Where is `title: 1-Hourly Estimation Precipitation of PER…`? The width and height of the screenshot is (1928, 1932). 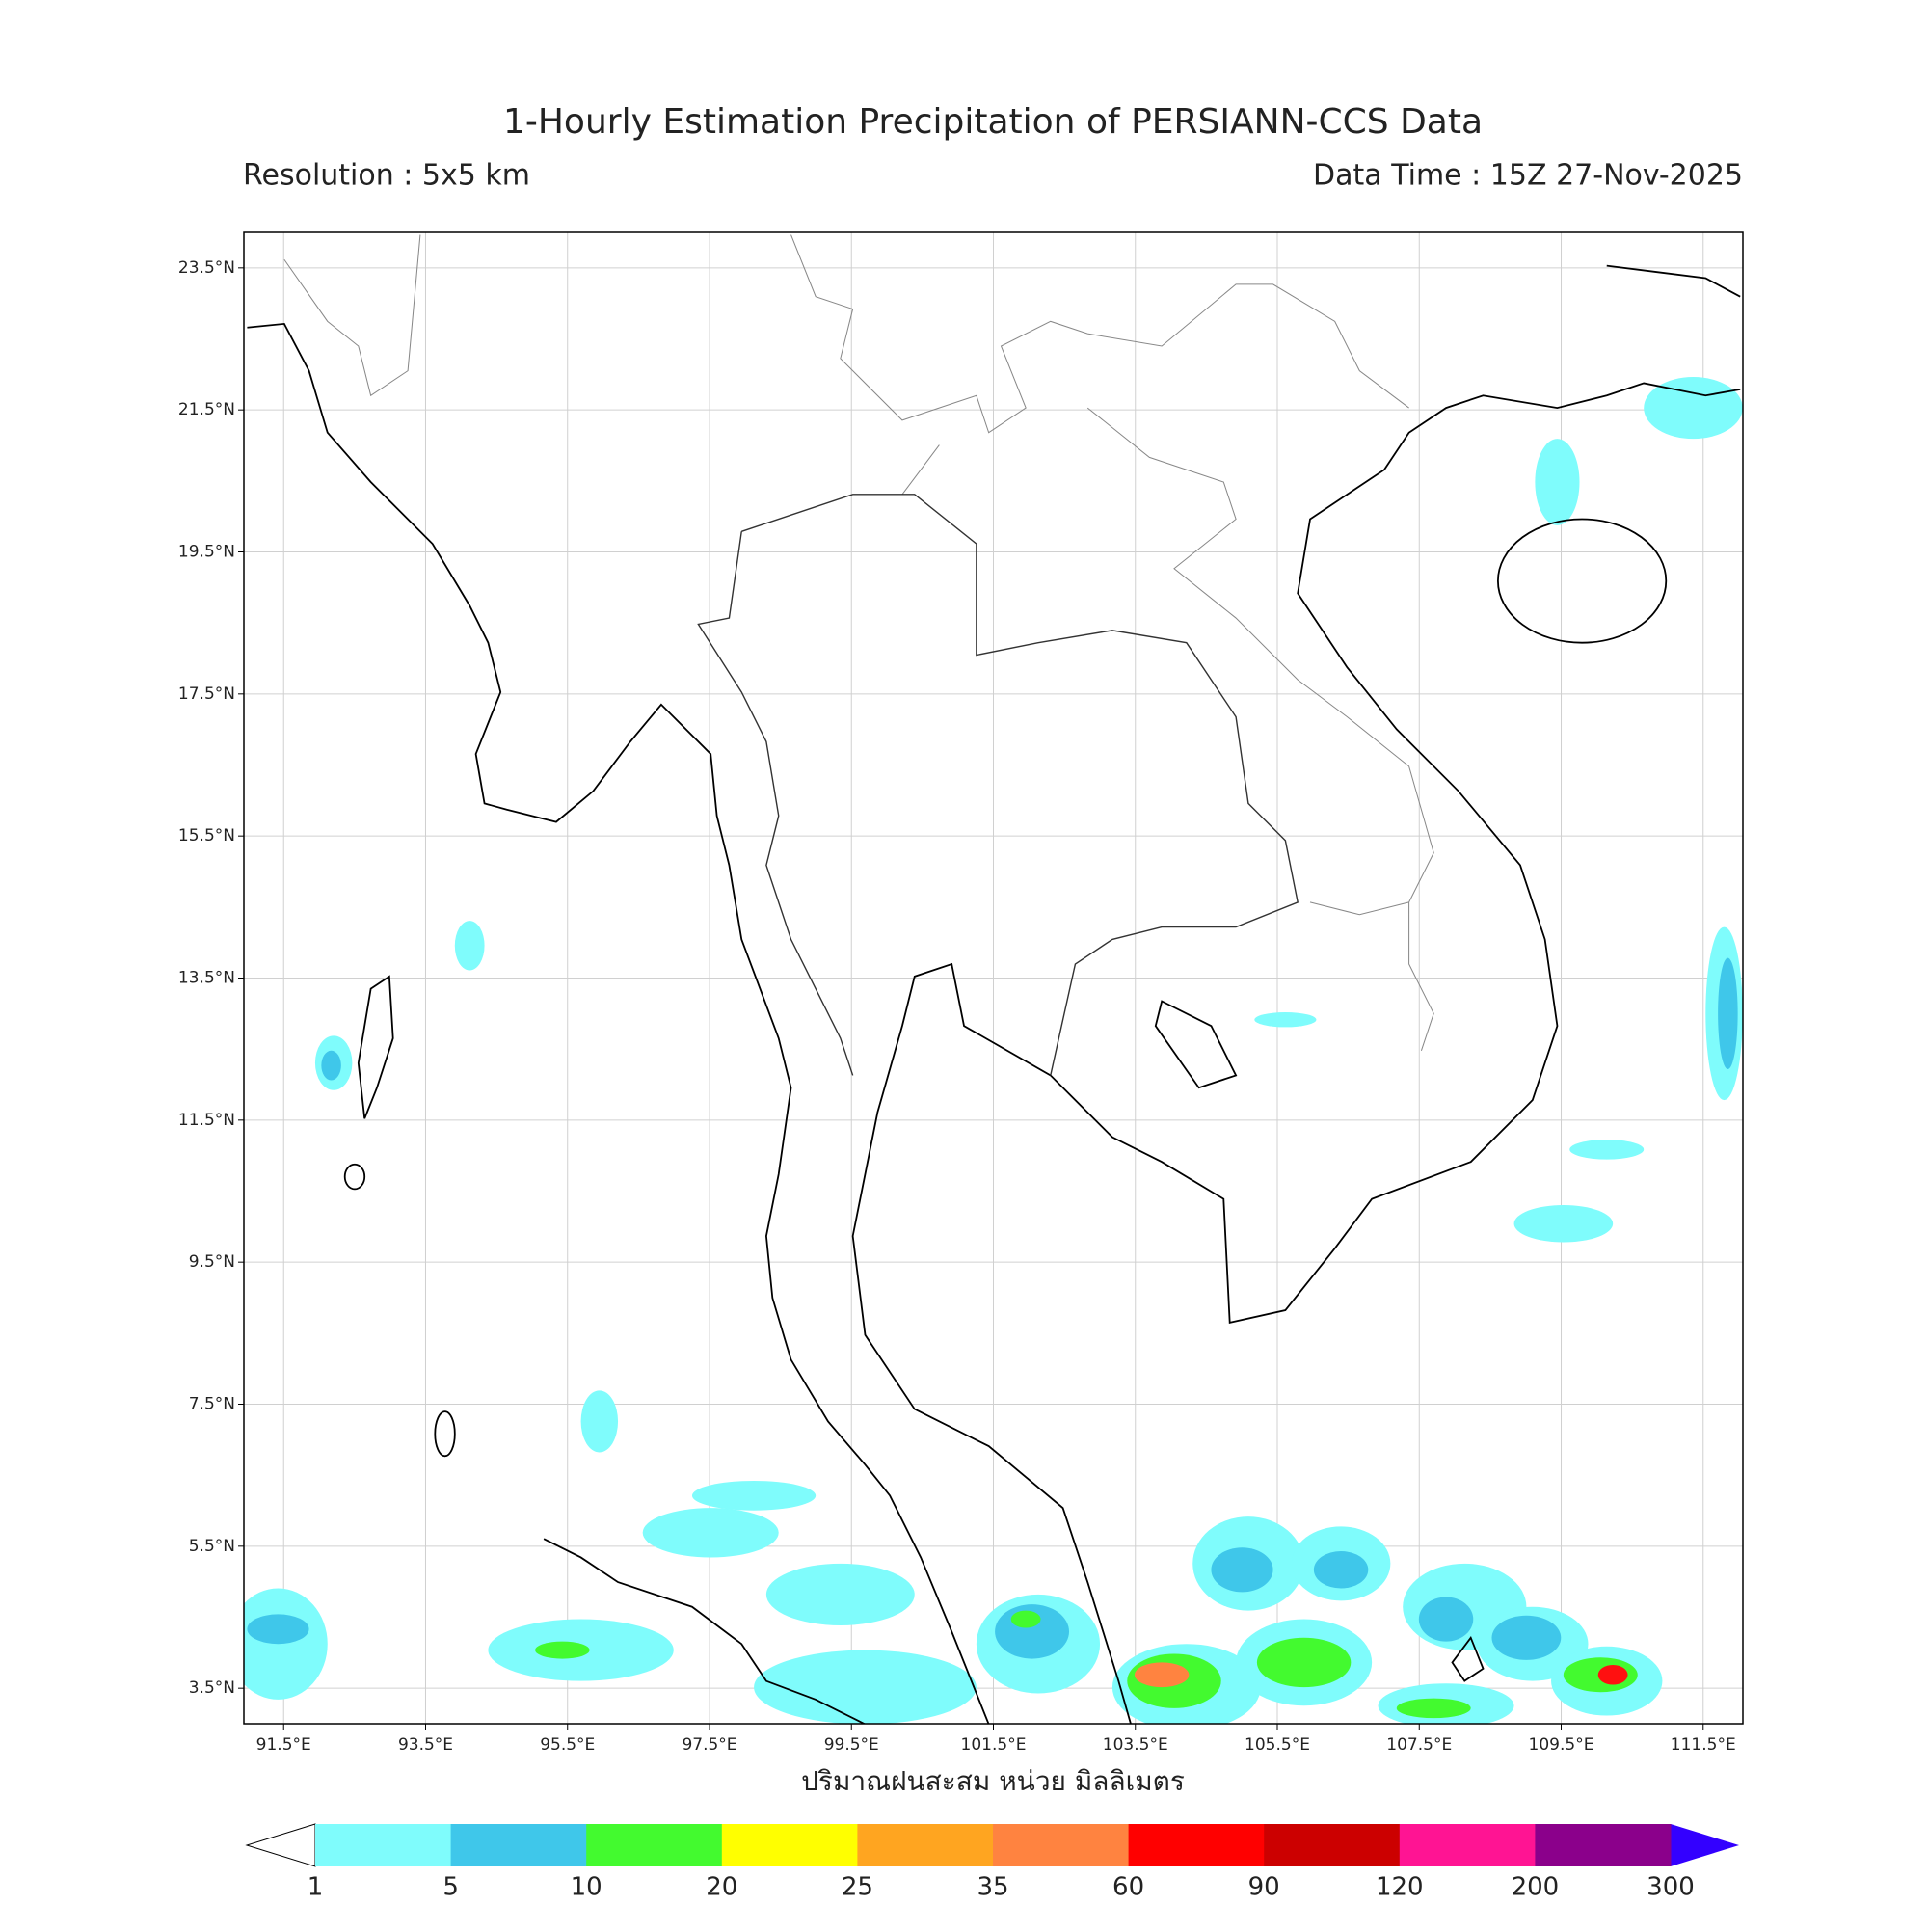 title: 1-Hourly Estimation Precipitation of PER… is located at coordinates (993, 122).